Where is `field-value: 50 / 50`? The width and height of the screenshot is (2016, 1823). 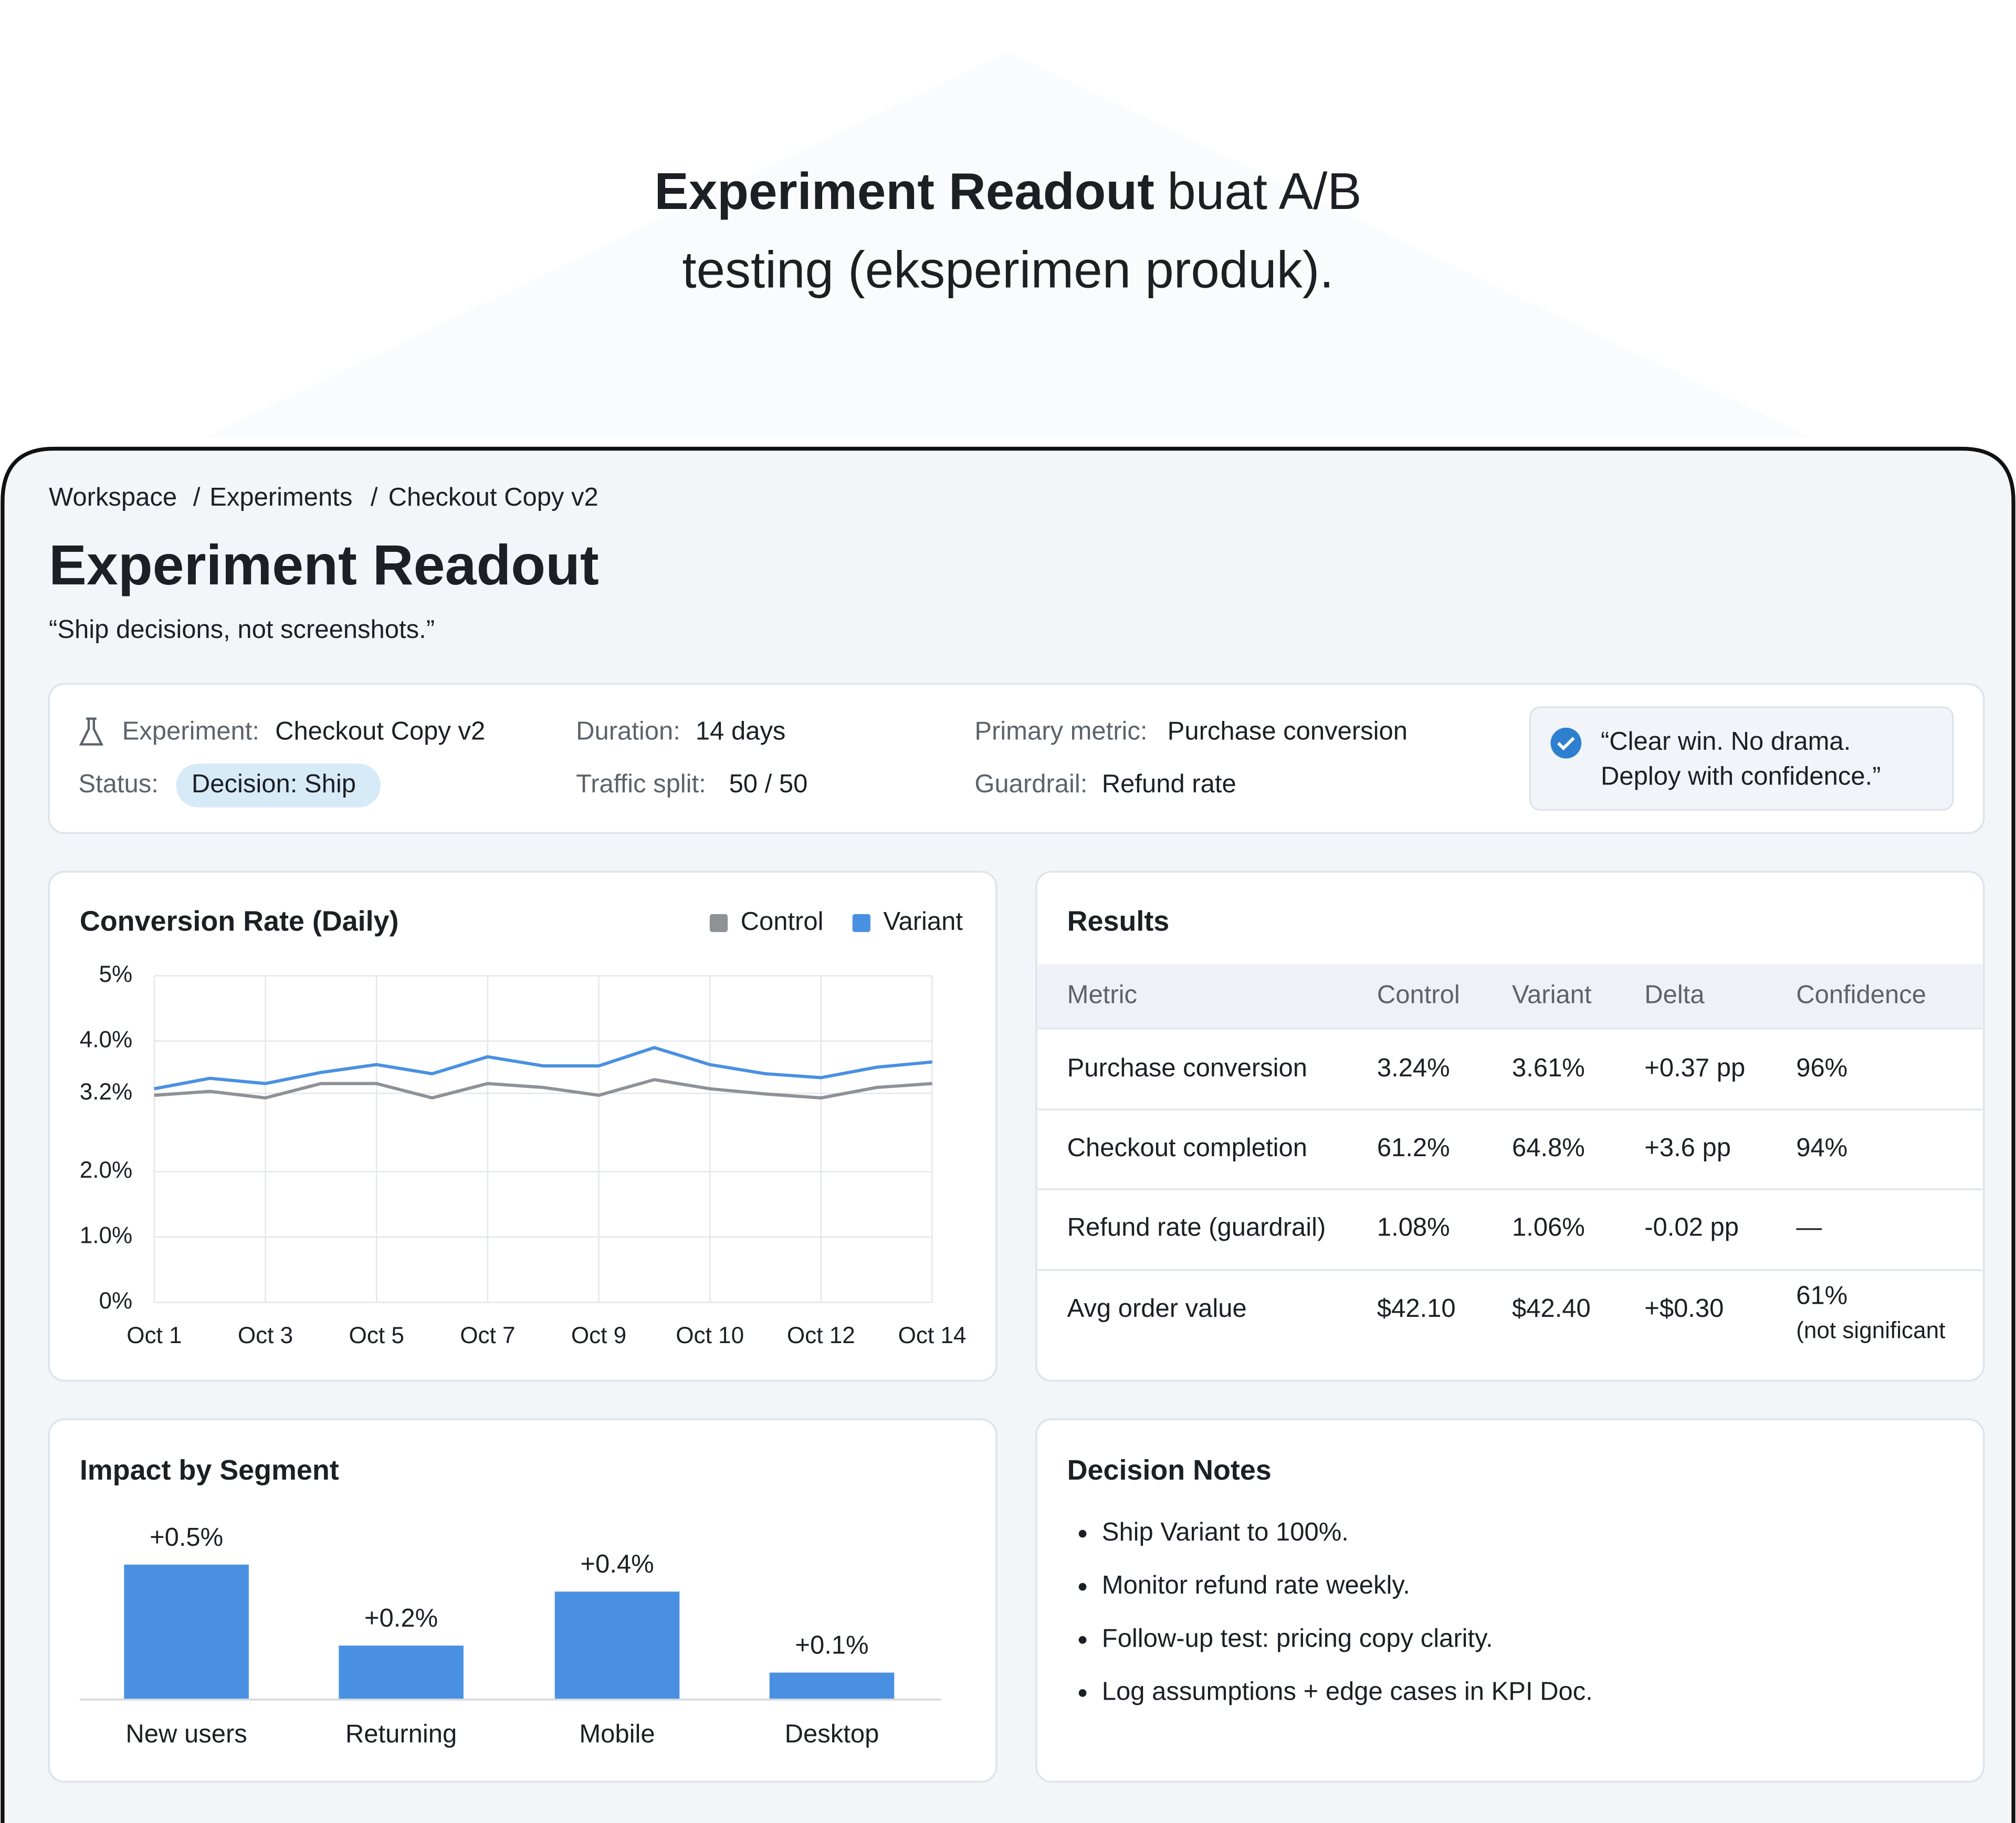 field-value: 50 / 50 is located at coordinates (768, 784).